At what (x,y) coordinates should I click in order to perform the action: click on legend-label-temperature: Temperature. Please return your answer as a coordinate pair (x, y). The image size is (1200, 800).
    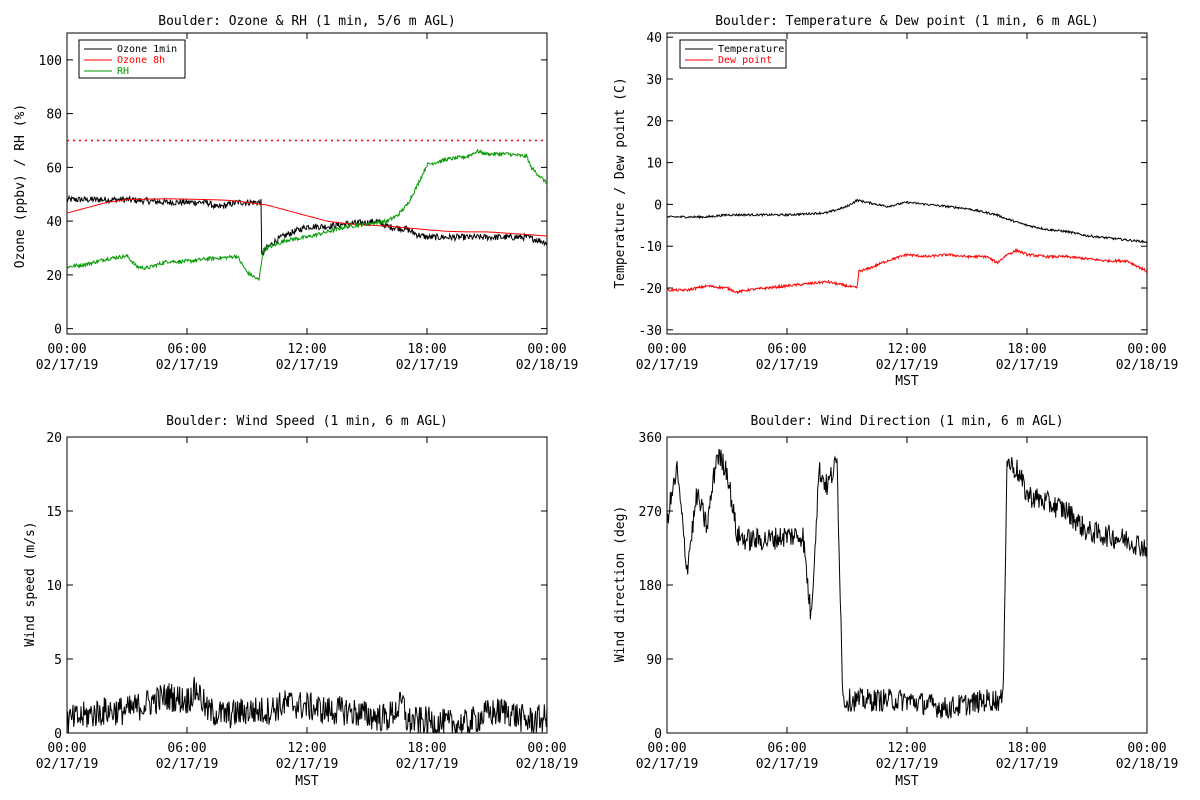
    Looking at the image, I should click on (751, 49).